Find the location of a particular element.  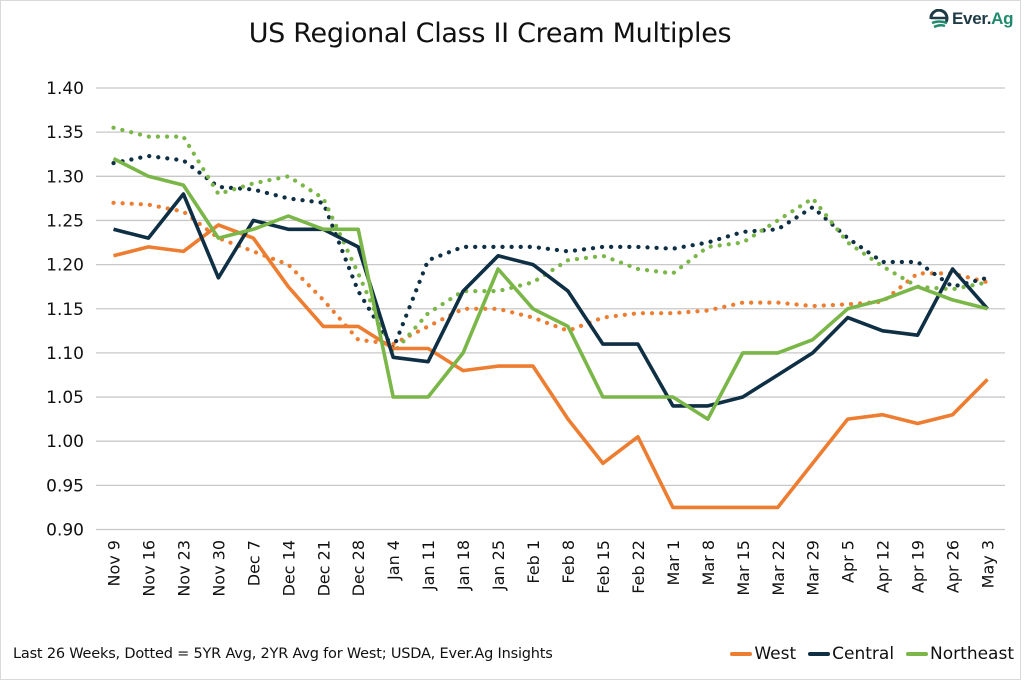

x-tick-label: Apr 26 is located at coordinates (953, 566).